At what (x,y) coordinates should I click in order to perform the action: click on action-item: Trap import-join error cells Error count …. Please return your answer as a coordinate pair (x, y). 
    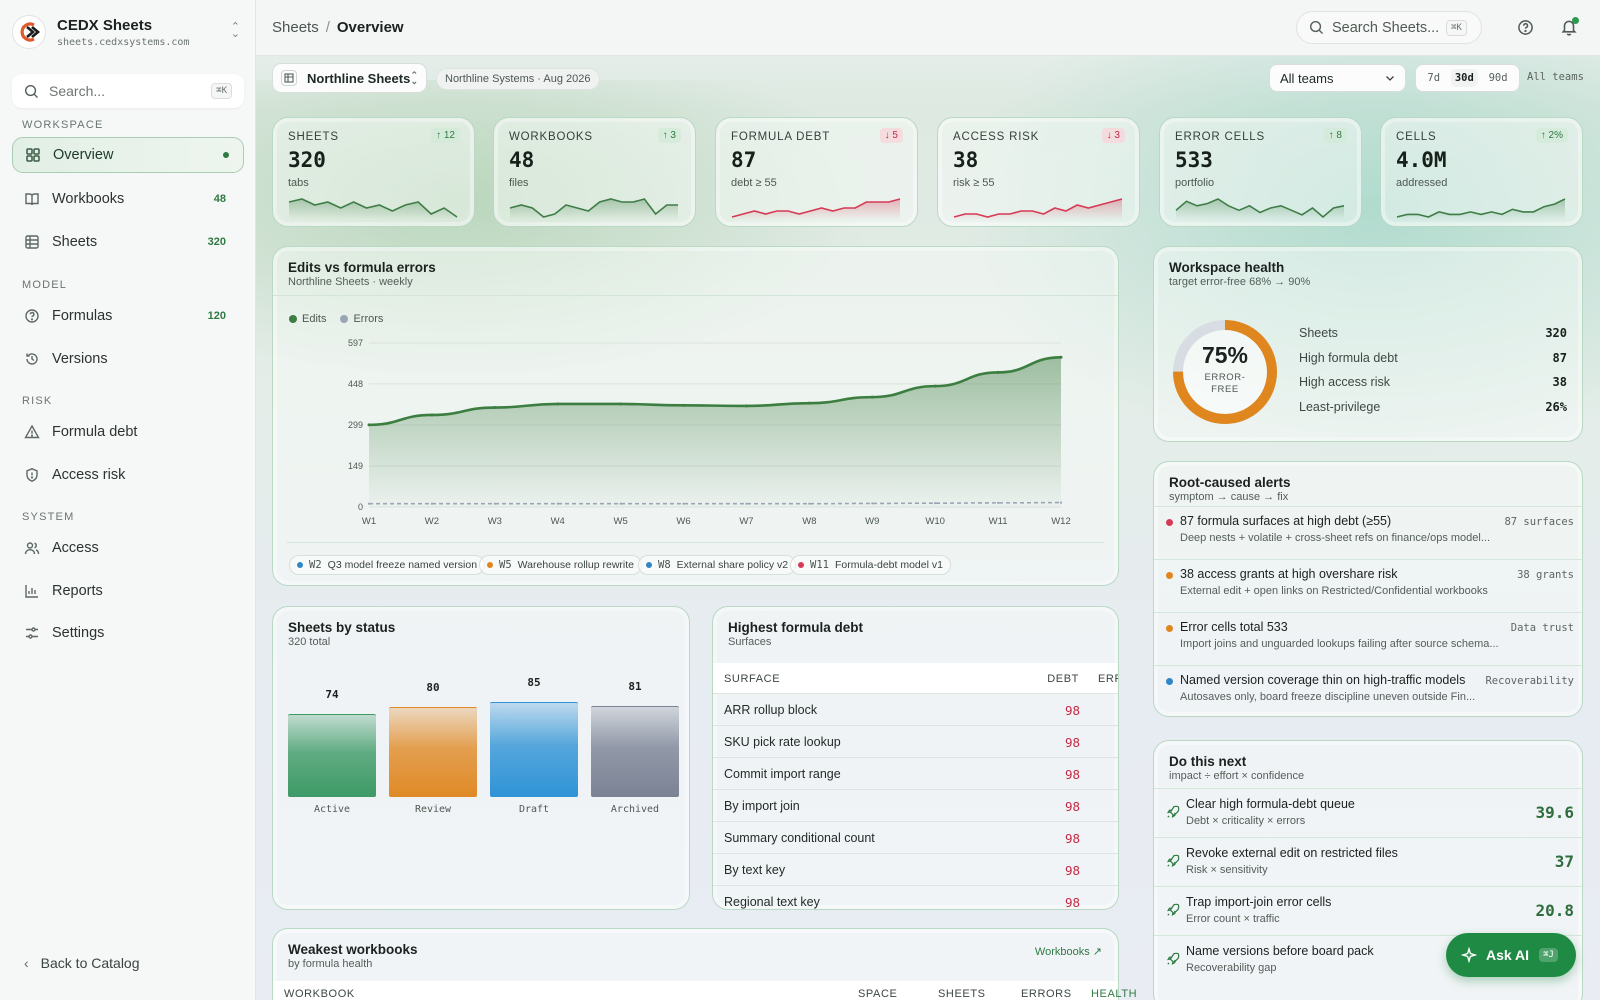
    Looking at the image, I should click on (1369, 910).